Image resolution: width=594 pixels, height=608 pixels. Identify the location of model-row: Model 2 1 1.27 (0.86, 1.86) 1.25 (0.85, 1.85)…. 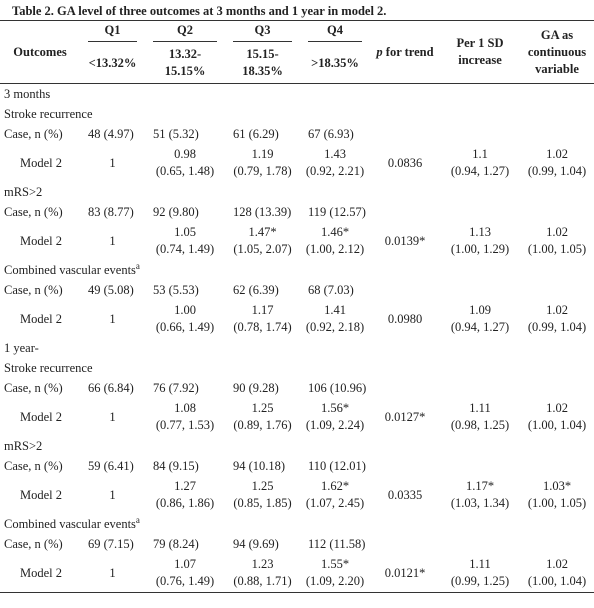
(297, 495).